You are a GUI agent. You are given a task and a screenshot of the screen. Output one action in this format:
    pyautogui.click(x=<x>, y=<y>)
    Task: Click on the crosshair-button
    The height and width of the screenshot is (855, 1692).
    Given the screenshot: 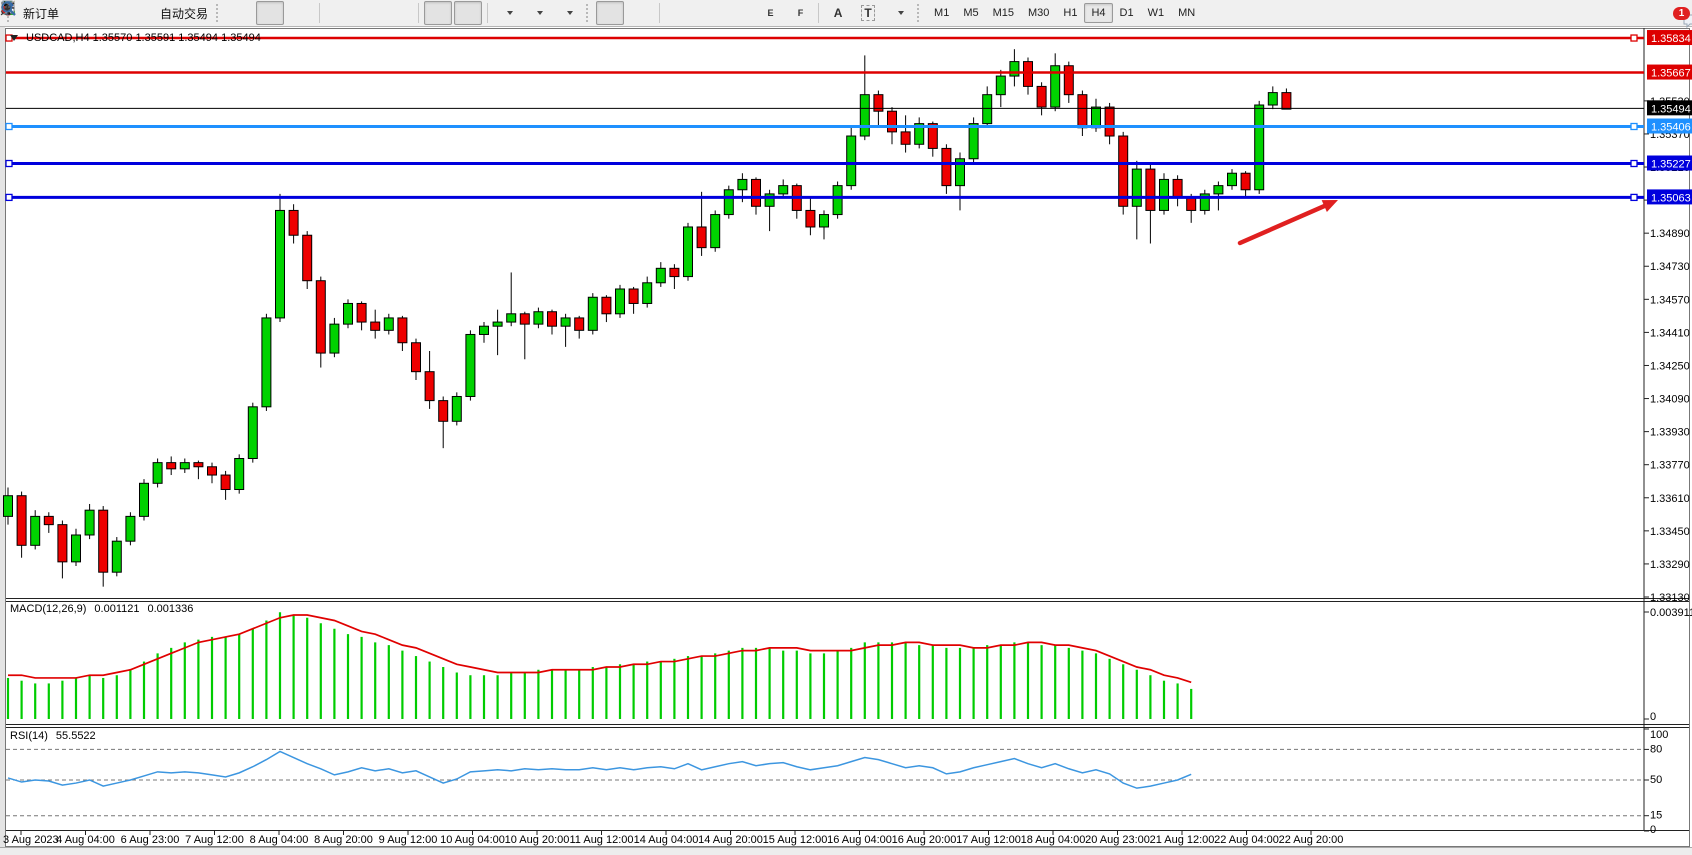 What is the action you would take?
    pyautogui.click(x=328, y=13)
    